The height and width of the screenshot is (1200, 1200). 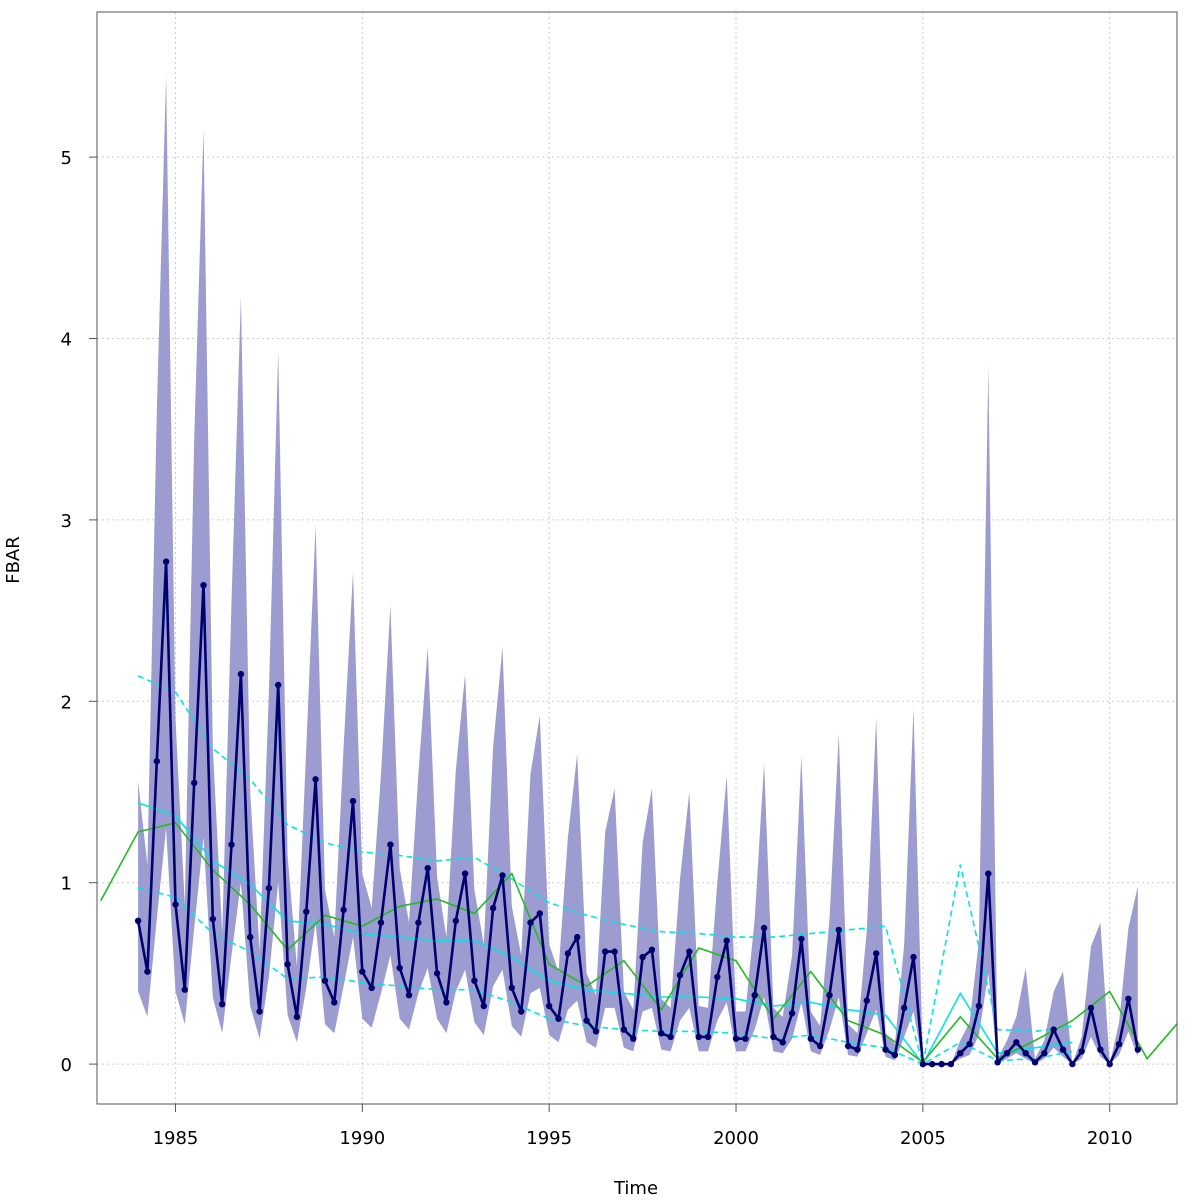 What do you see at coordinates (66, 340) in the screenshot?
I see `y-tick-label-4: 4` at bounding box center [66, 340].